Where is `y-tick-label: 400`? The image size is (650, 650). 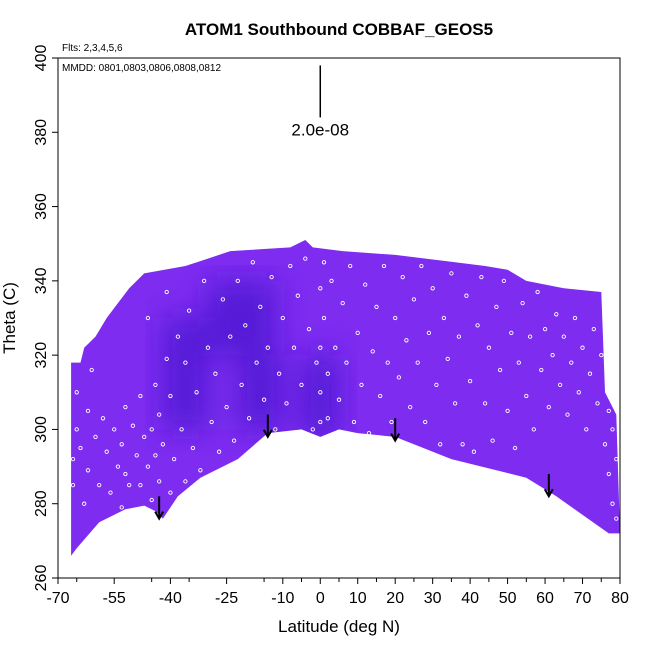 y-tick-label: 400 is located at coordinates (41, 58).